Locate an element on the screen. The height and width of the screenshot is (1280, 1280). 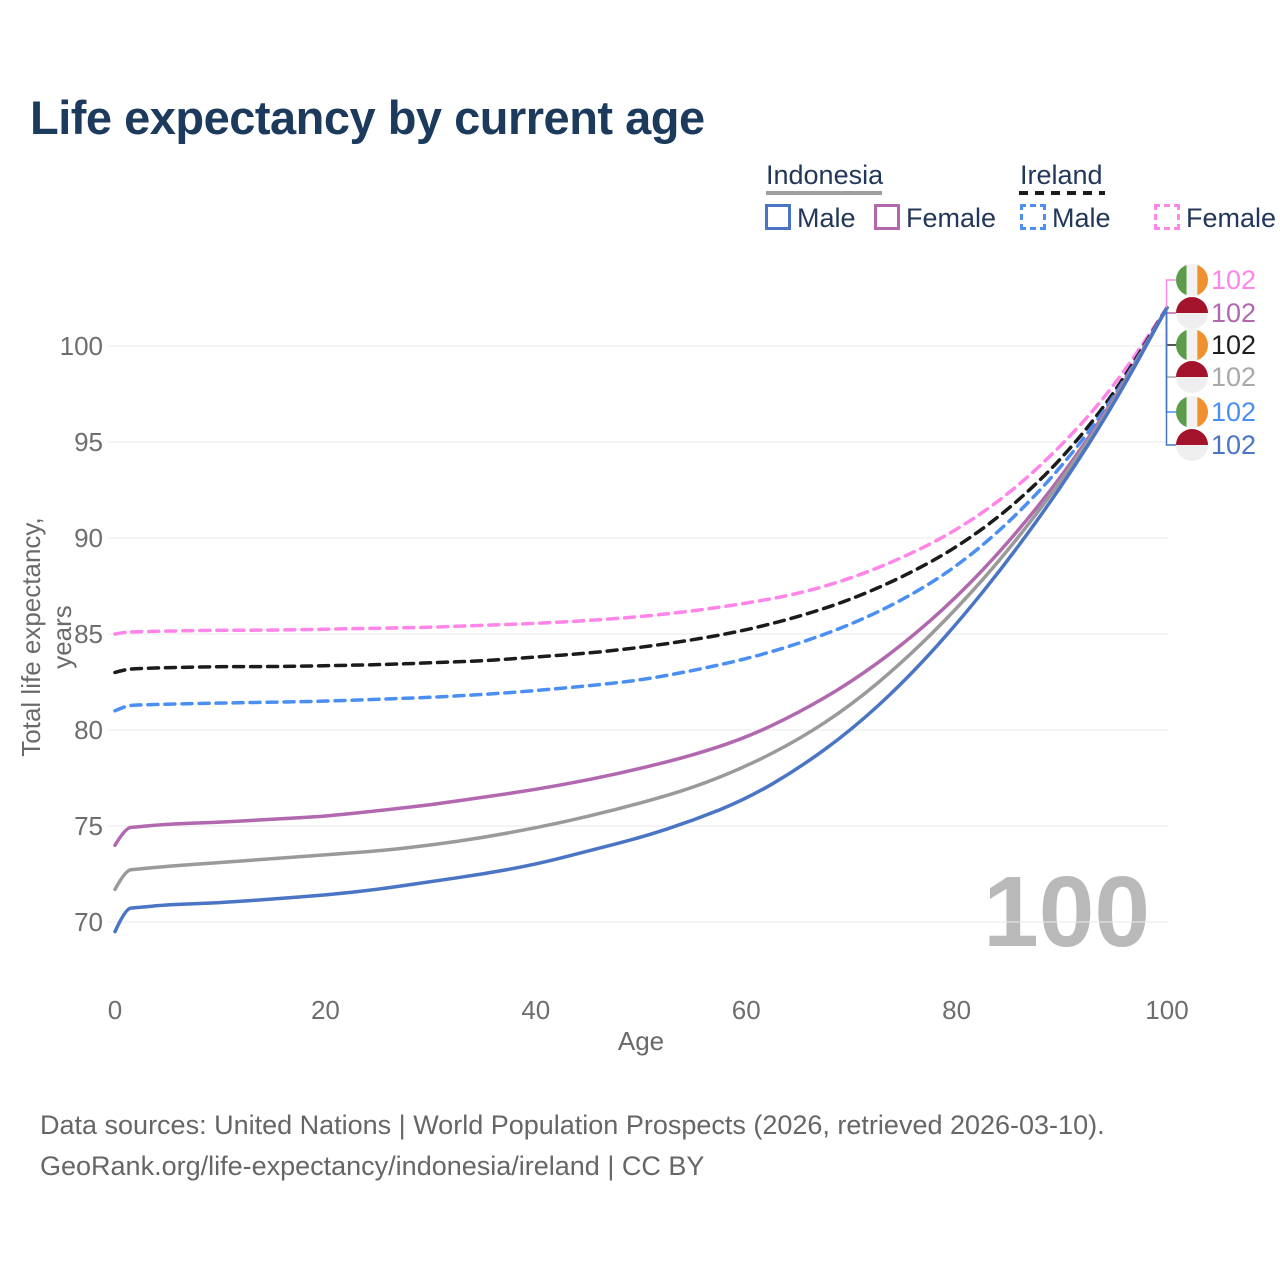
legend-swatch-ireland-female is located at coordinates (1167, 217).